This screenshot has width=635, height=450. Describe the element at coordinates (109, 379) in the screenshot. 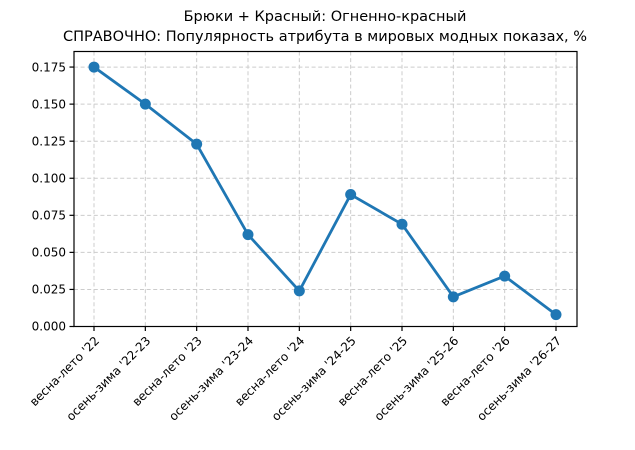

I see `x-tick-label: осень-зима '22-23` at that location.